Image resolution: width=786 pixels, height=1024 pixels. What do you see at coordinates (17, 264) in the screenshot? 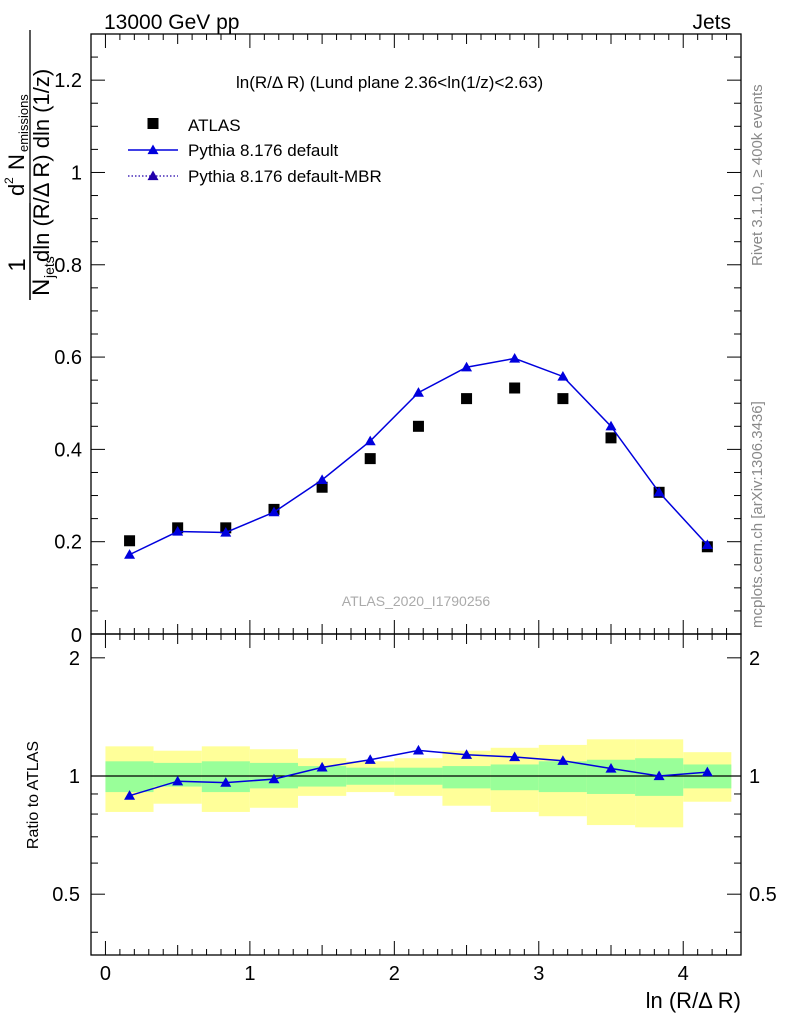
I see `ylabel-one: 1` at bounding box center [17, 264].